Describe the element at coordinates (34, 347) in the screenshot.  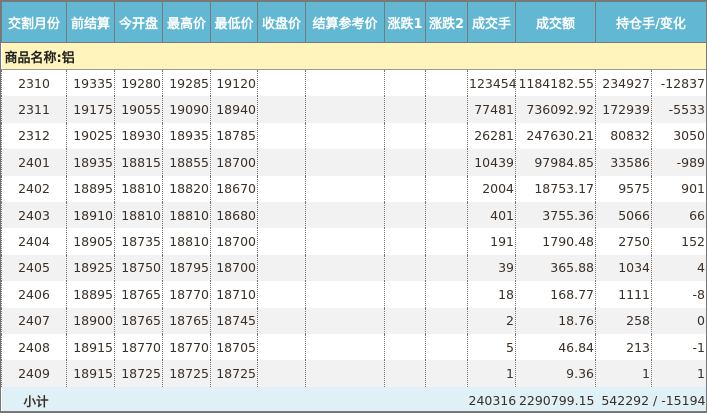
I see `table-cell: 2408` at that location.